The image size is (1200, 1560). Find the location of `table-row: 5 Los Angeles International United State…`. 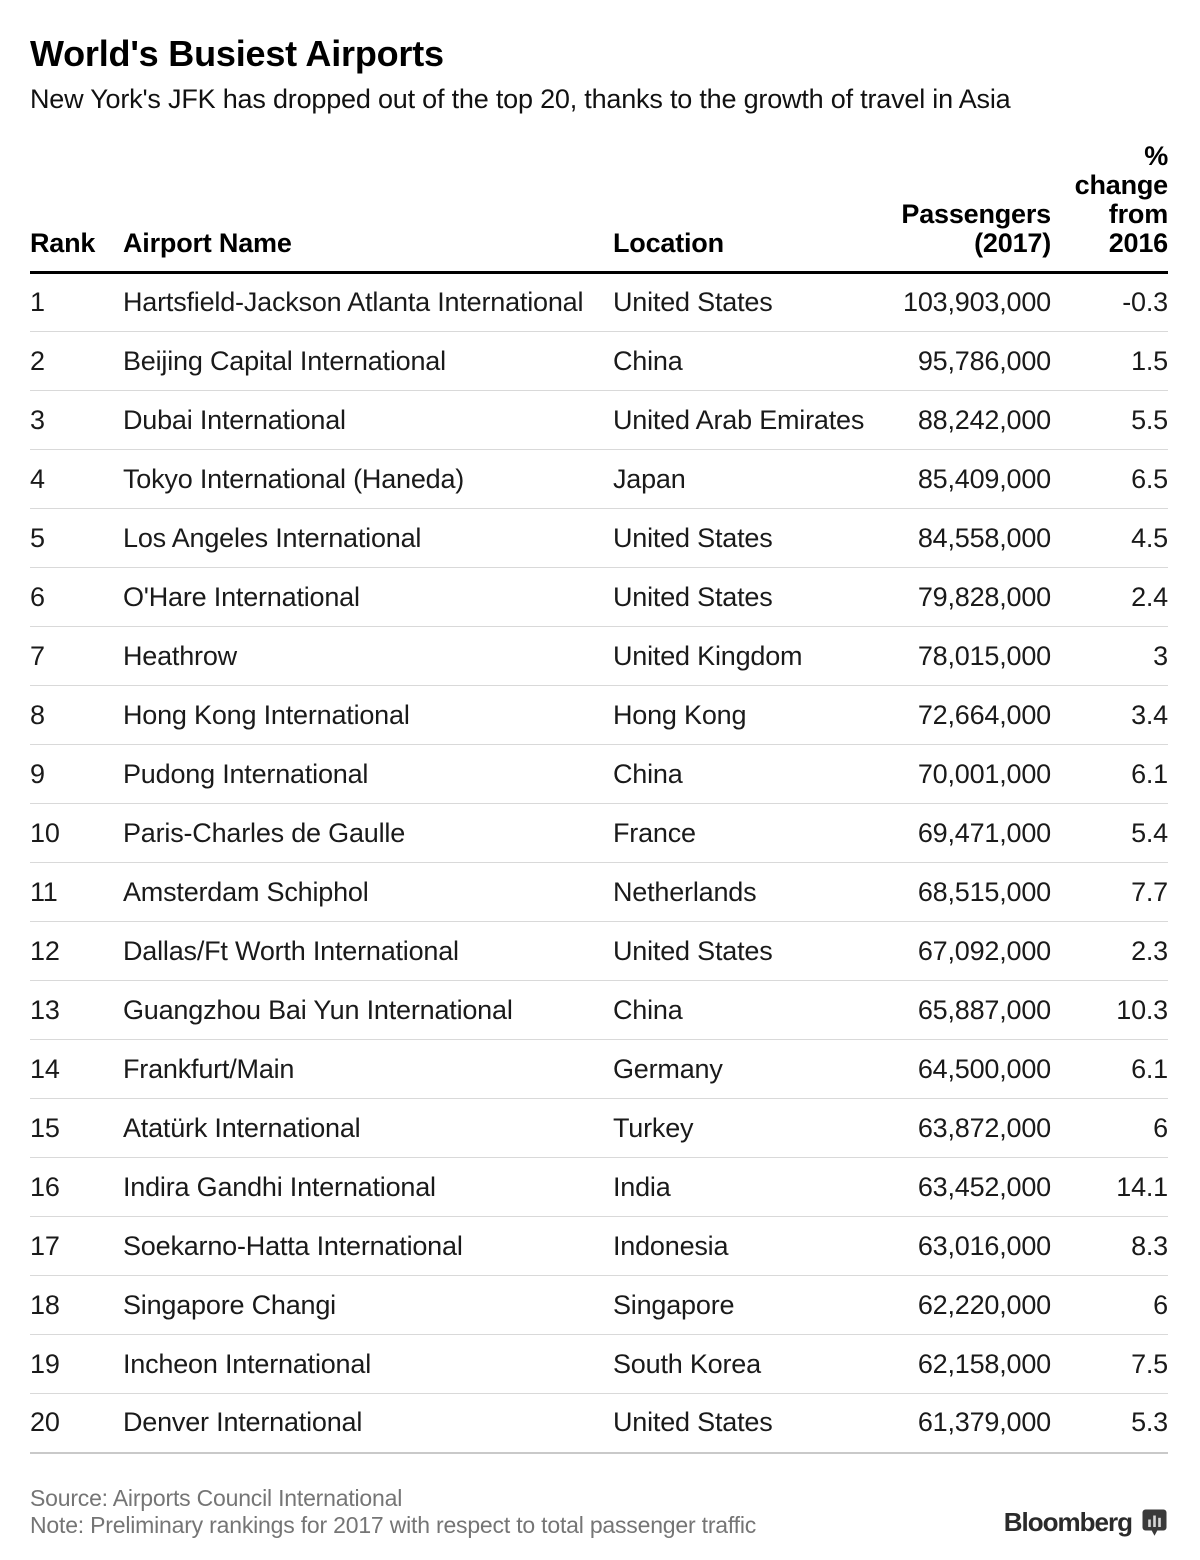

table-row: 5 Los Angeles International United State… is located at coordinates (599, 538).